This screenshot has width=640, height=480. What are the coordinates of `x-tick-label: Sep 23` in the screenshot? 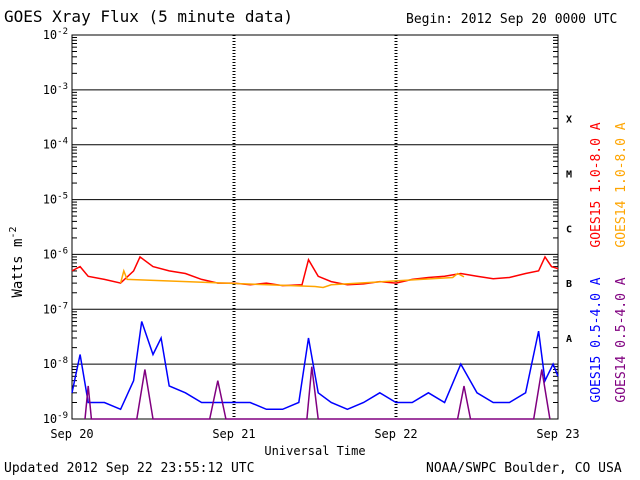 It's located at (557, 434).